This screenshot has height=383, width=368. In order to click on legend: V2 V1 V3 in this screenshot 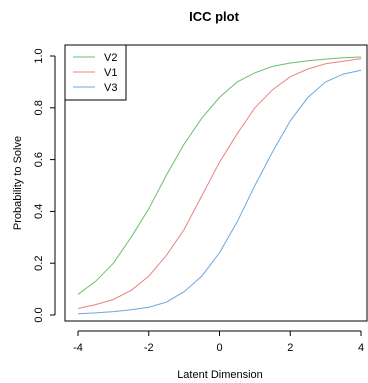, I will do `click(95, 72)`.